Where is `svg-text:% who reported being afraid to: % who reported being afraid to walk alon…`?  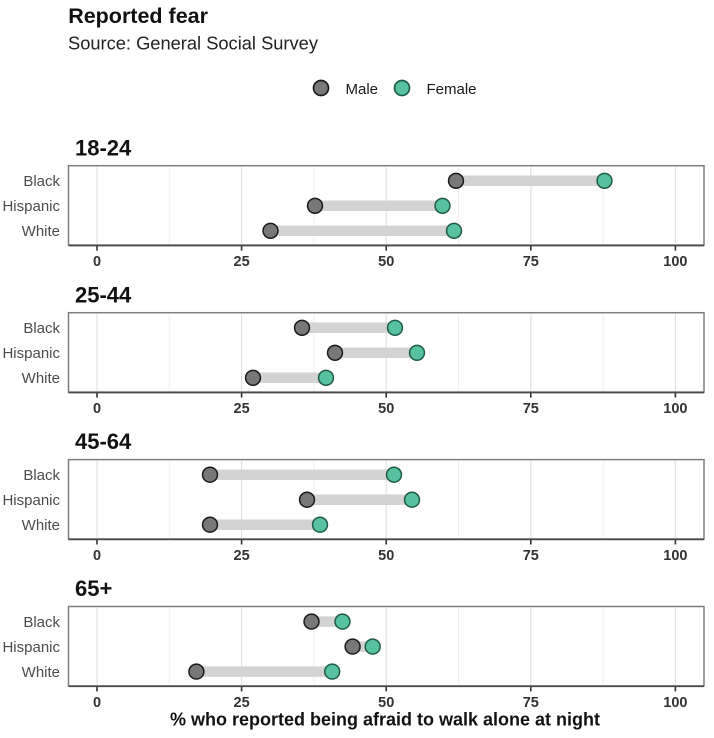 svg-text:% who reported being afraid to: % who reported being afraid to walk alon… is located at coordinates (385, 719).